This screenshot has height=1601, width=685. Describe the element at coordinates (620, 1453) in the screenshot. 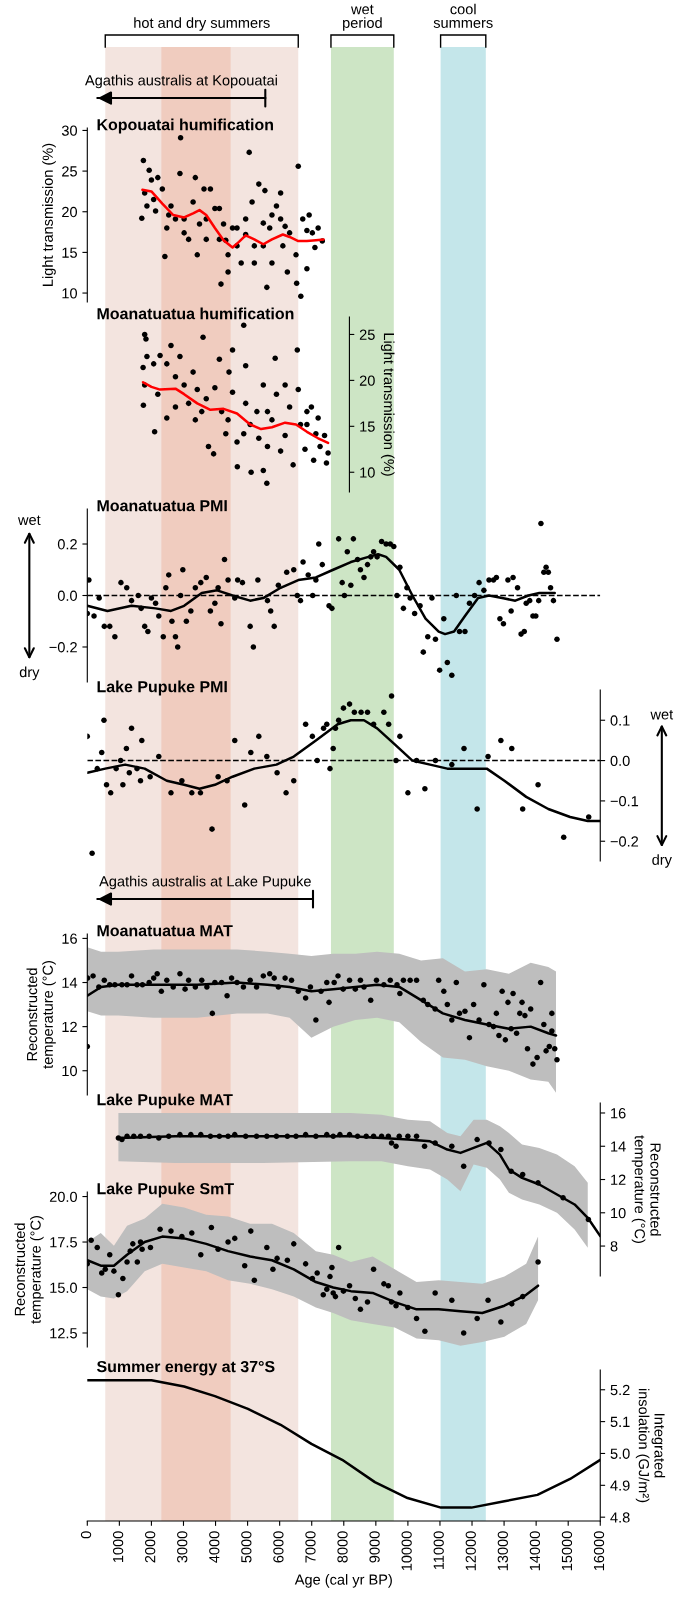

I see `y-tick-label: 5.0` at that location.